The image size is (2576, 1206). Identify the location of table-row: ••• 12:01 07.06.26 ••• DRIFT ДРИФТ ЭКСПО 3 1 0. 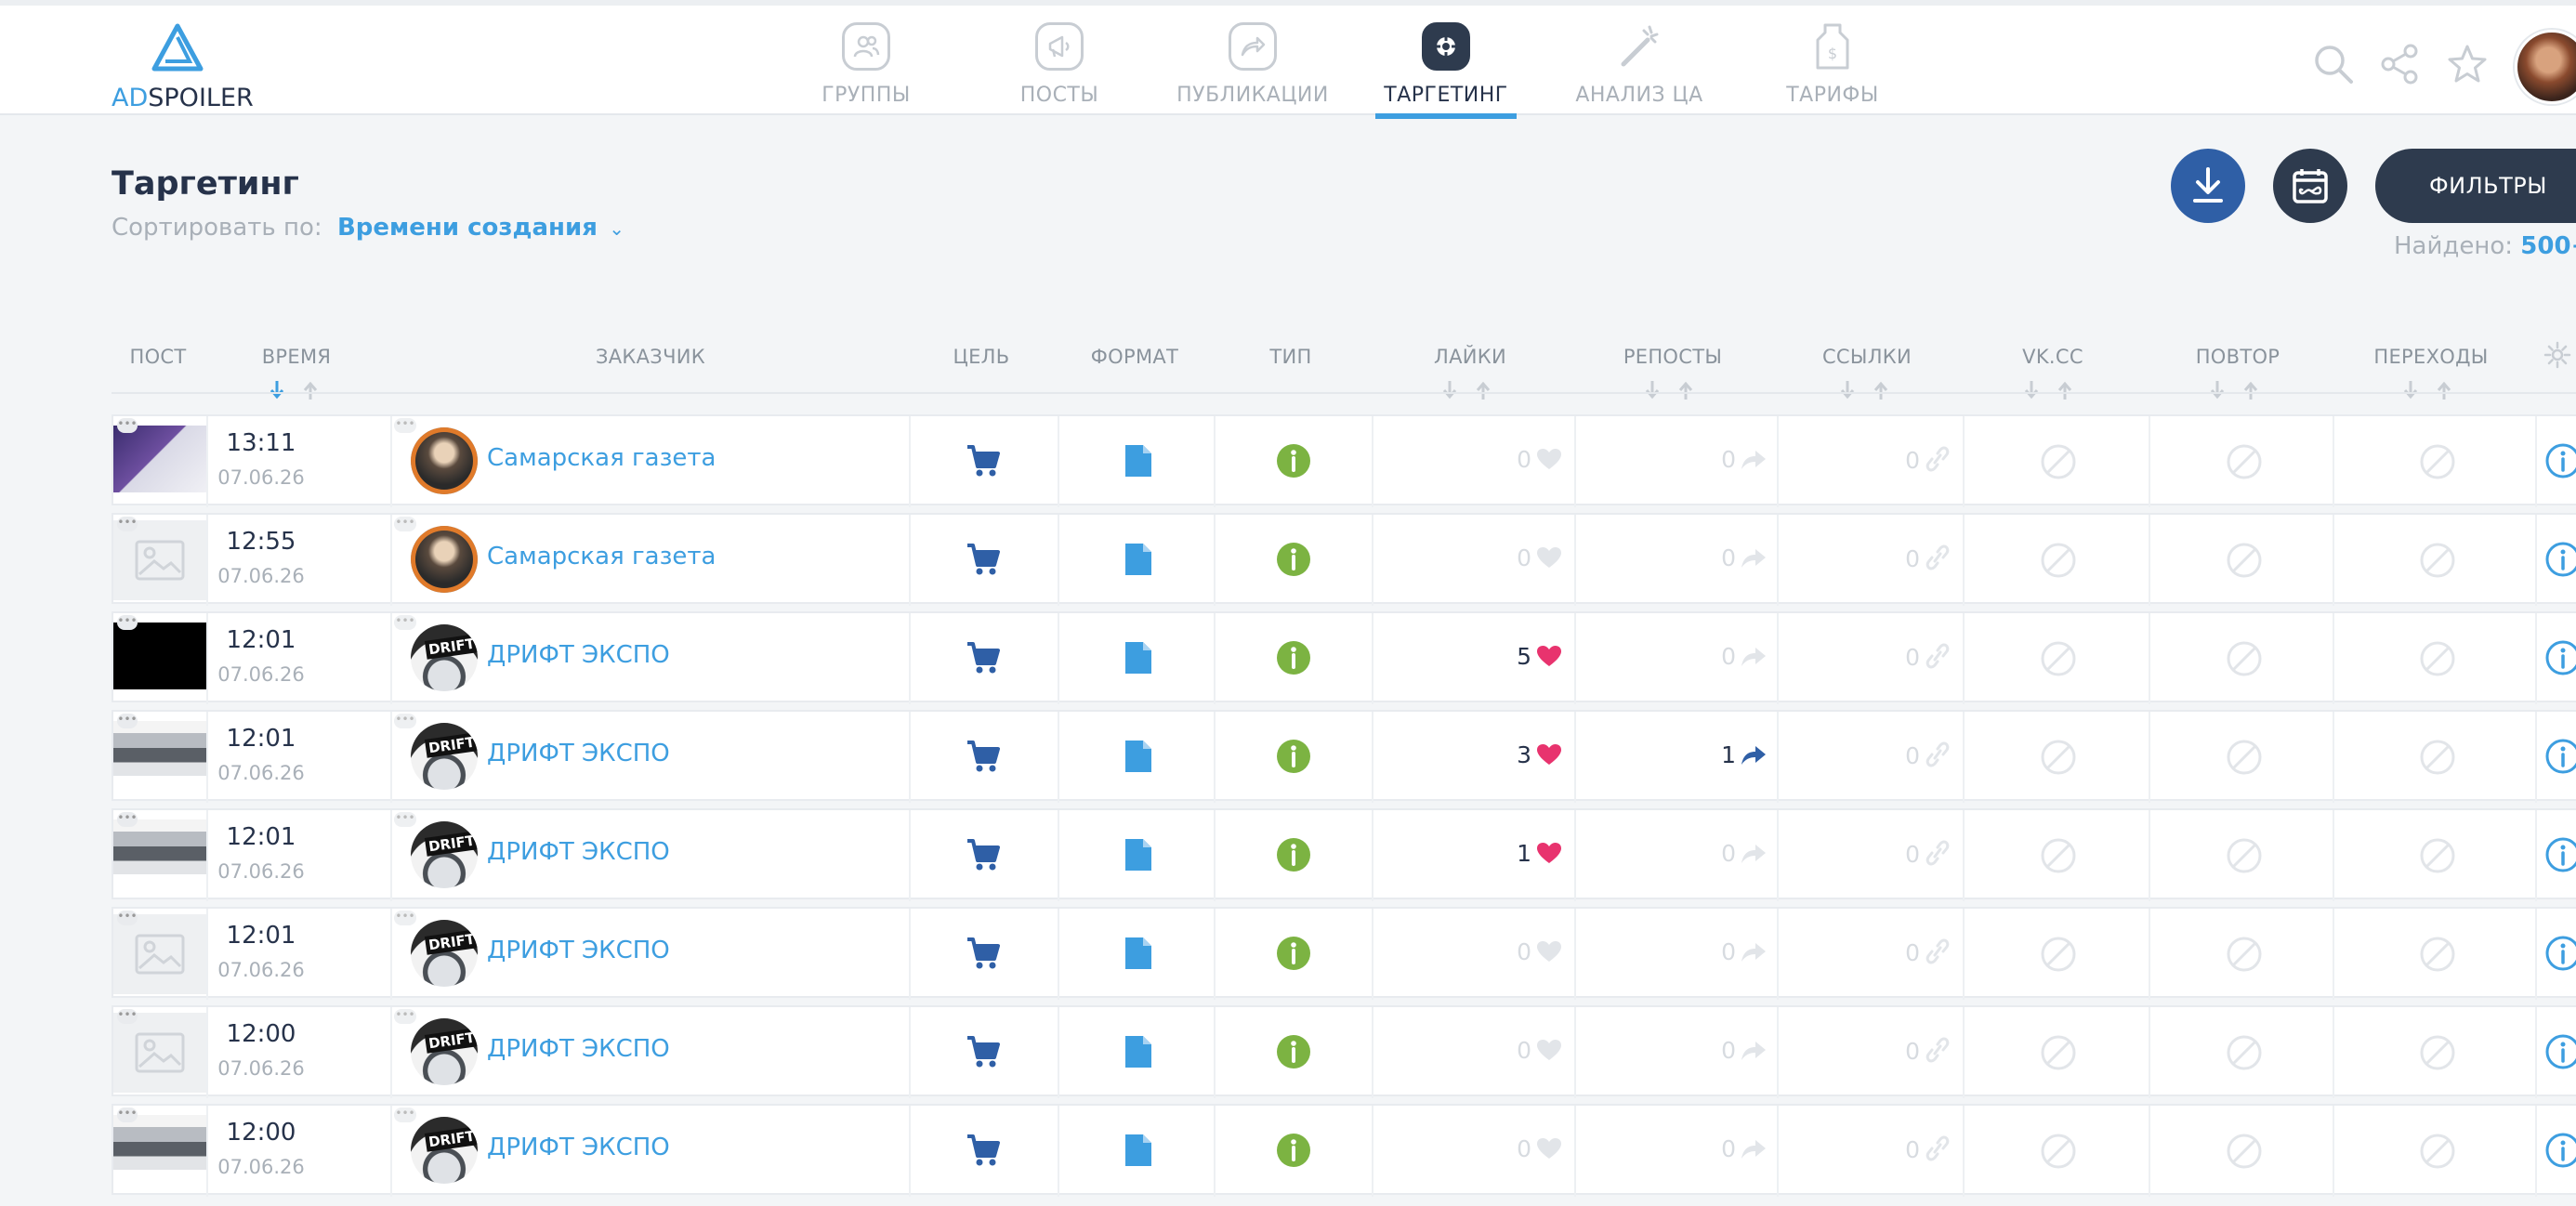
(1344, 757).